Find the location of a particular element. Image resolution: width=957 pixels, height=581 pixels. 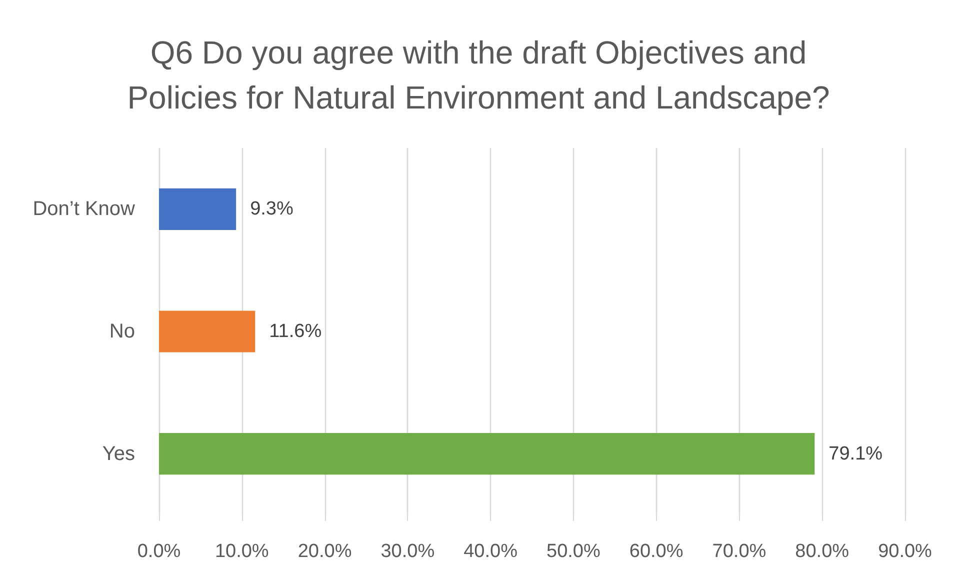

x-tick-label: 90.0% is located at coordinates (905, 551).